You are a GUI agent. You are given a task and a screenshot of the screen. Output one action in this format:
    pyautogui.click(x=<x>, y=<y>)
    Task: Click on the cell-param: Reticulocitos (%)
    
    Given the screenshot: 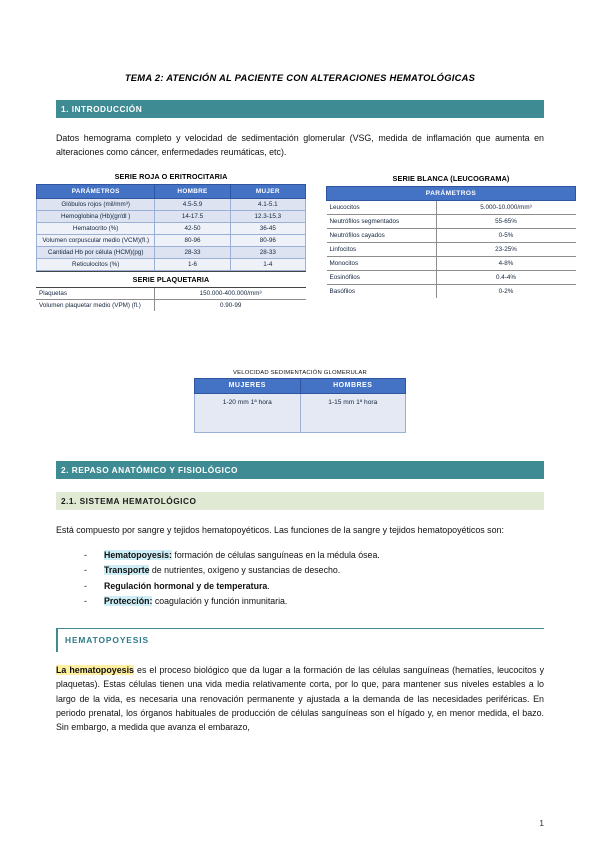 What is the action you would take?
    pyautogui.click(x=95, y=264)
    